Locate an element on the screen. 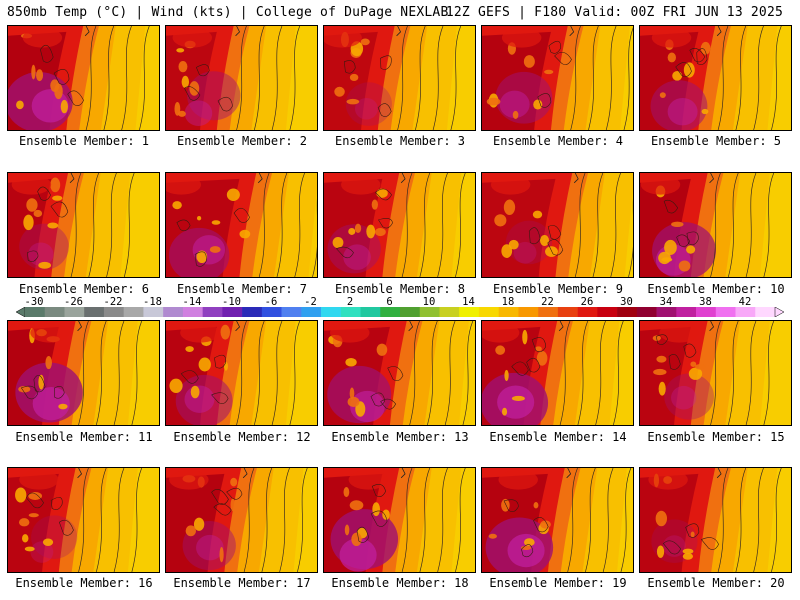  member-label: Ensemble Member: 4 is located at coordinates (558, 141).